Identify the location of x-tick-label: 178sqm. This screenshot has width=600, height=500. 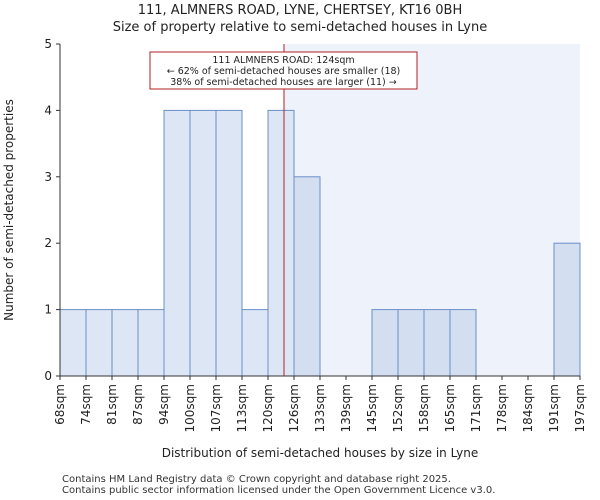
(502, 408).